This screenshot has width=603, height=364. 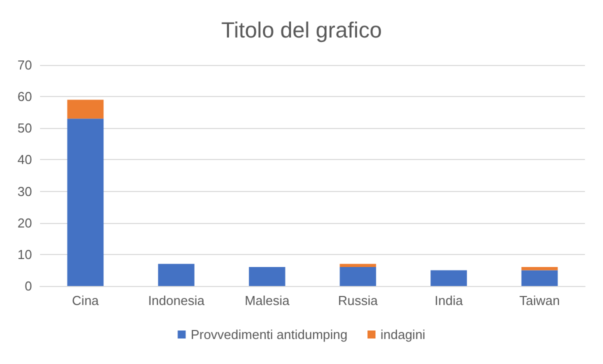 What do you see at coordinates (301, 30) in the screenshot?
I see `chart-title: Titolo del grafico` at bounding box center [301, 30].